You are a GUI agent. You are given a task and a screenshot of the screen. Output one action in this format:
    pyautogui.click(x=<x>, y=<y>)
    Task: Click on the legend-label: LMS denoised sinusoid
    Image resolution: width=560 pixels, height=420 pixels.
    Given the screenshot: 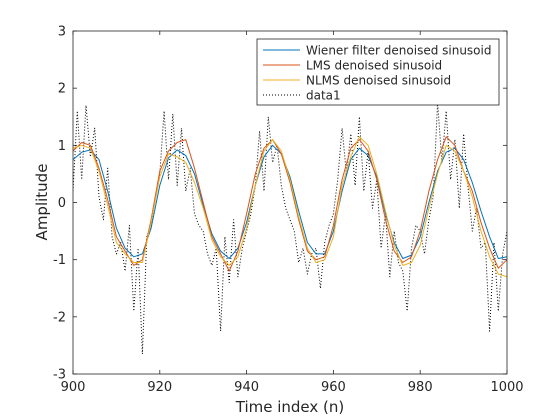 What is the action you would take?
    pyautogui.click(x=374, y=66)
    